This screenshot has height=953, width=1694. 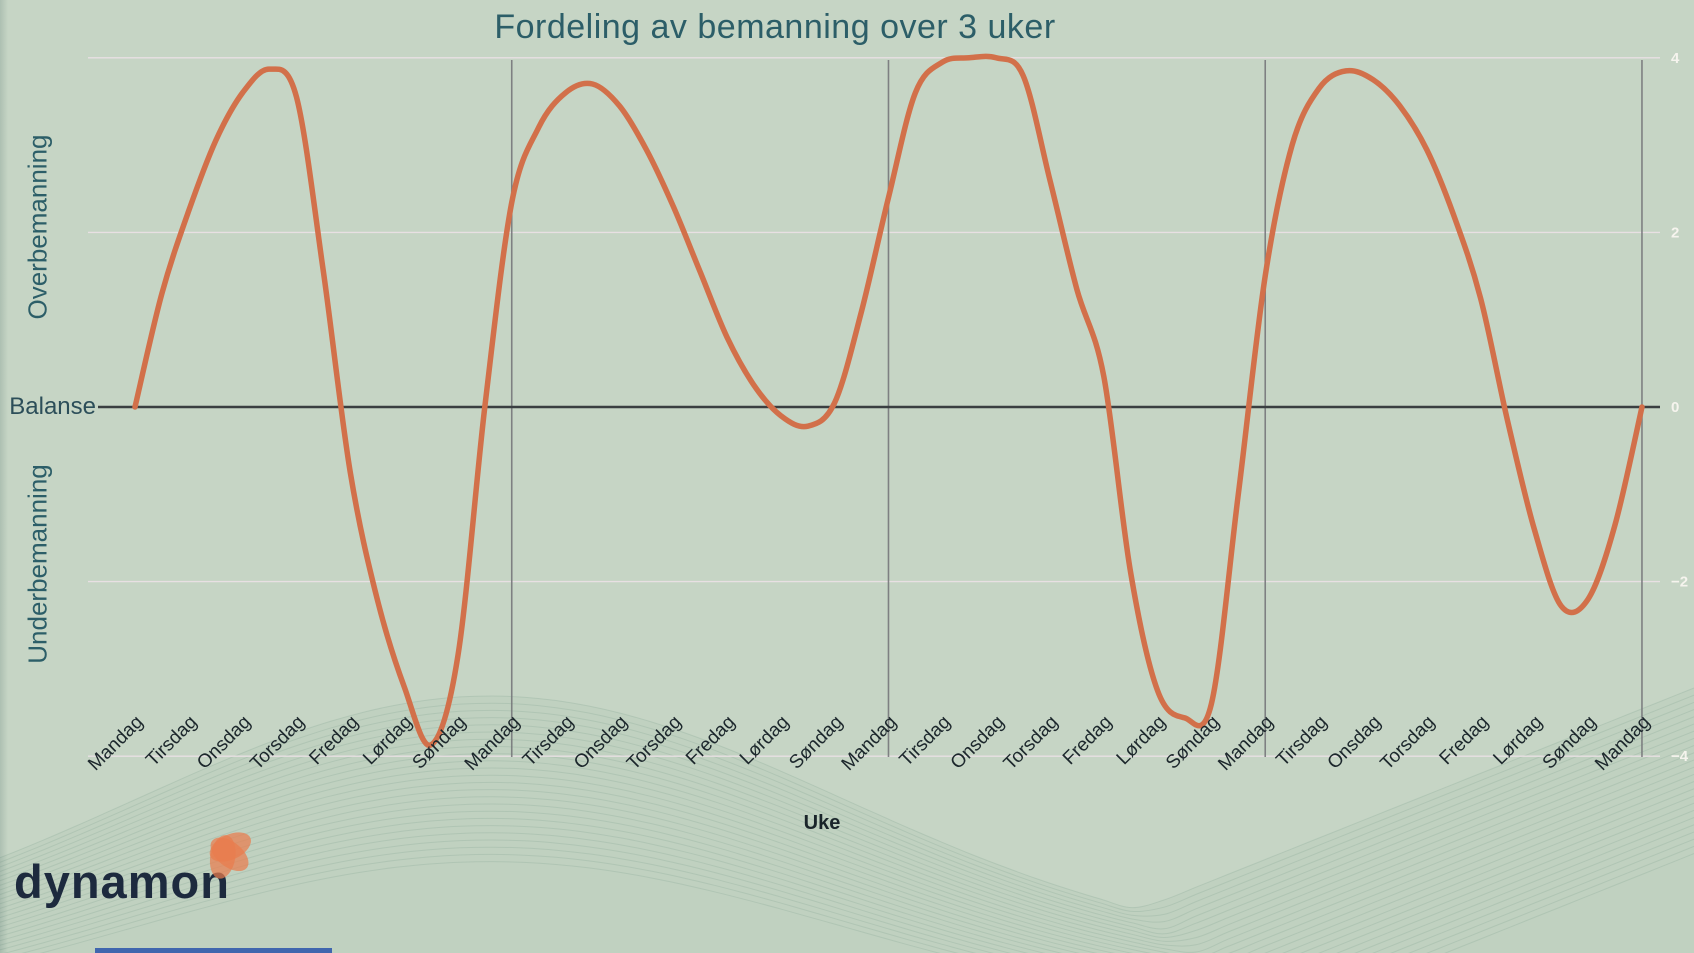 What do you see at coordinates (1675, 407) in the screenshot?
I see `y-tick-label: 0` at bounding box center [1675, 407].